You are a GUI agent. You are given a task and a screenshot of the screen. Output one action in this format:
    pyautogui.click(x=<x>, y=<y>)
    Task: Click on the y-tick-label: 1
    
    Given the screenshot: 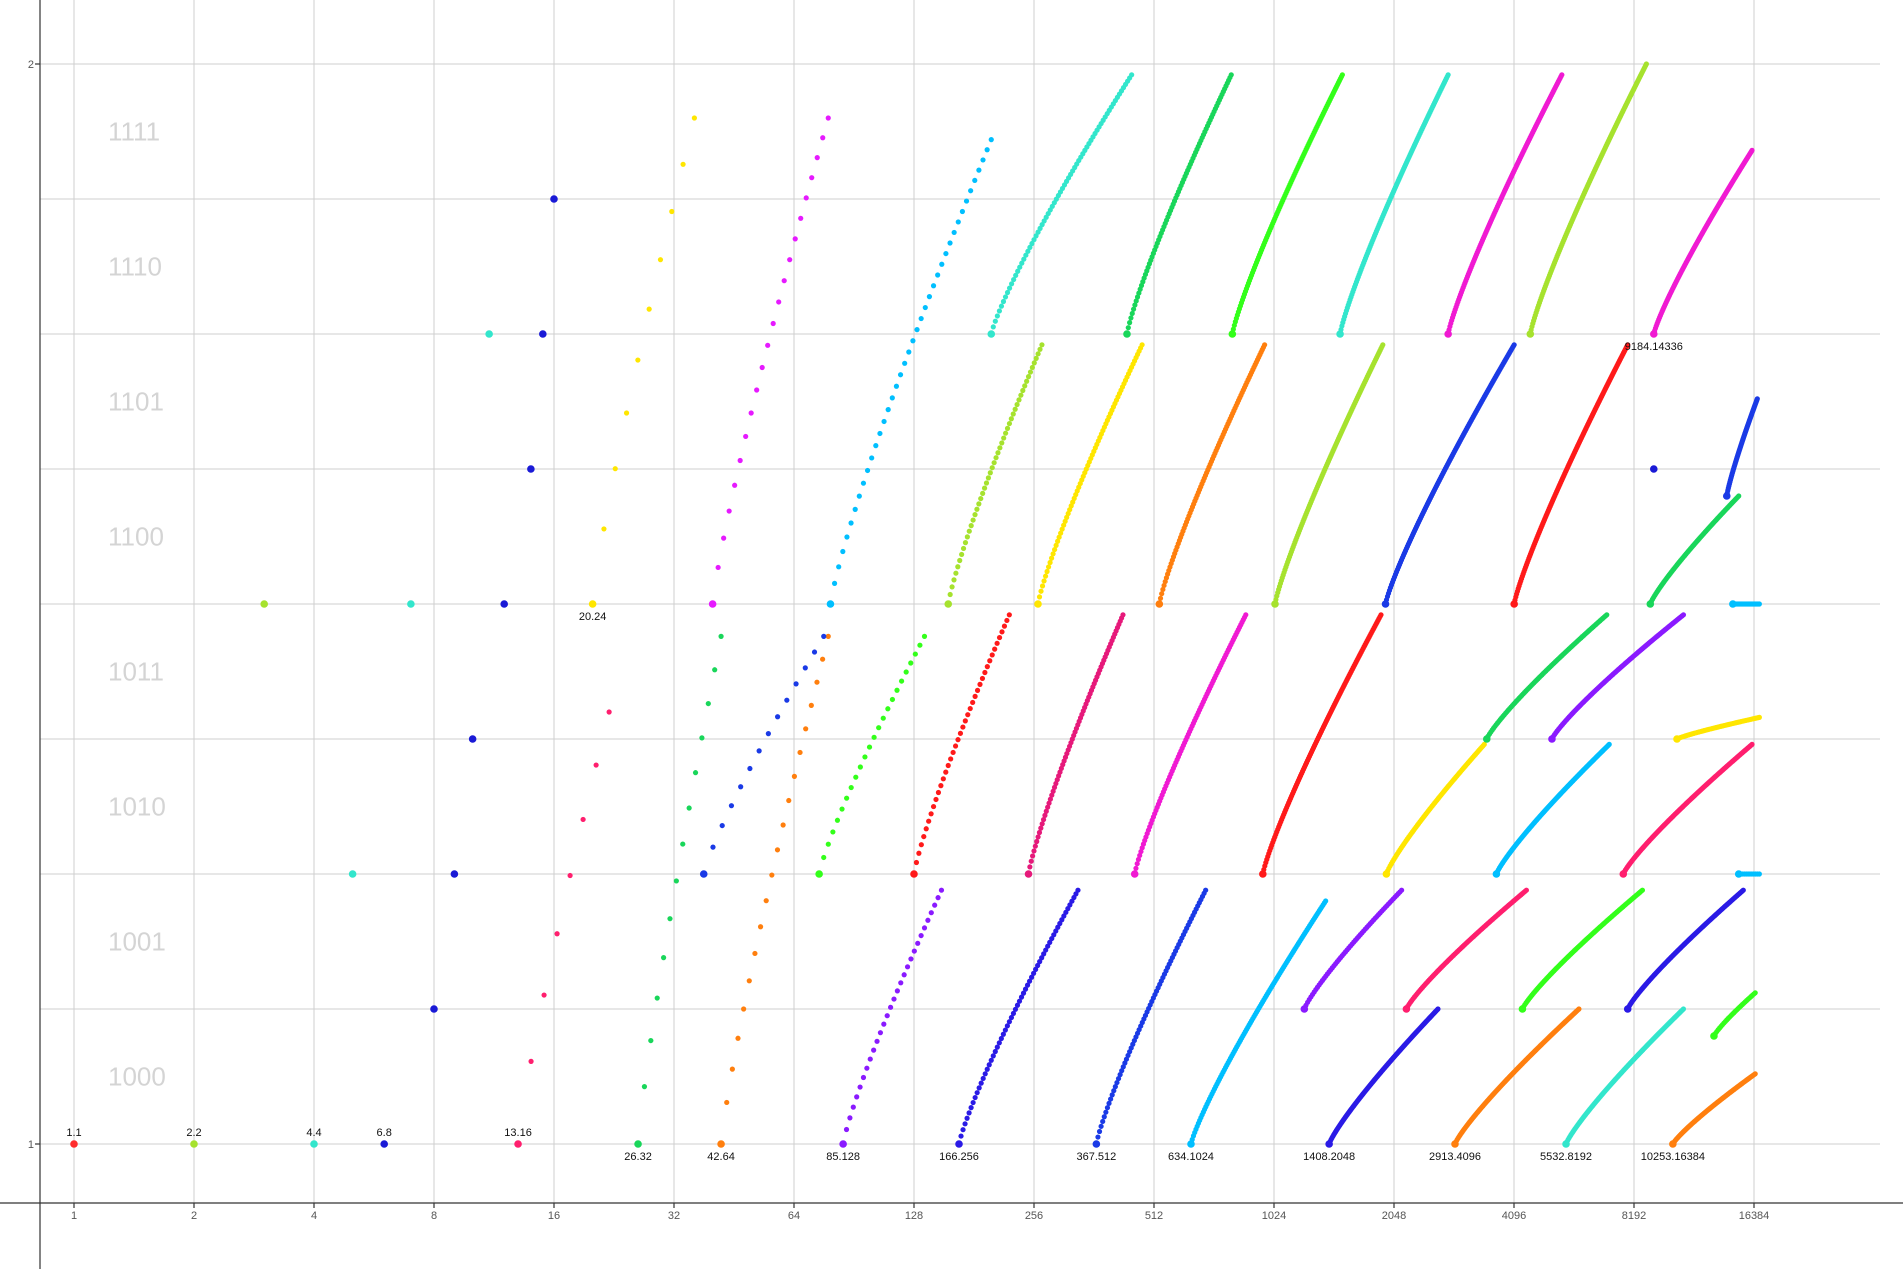 What is the action you would take?
    pyautogui.click(x=31, y=1145)
    